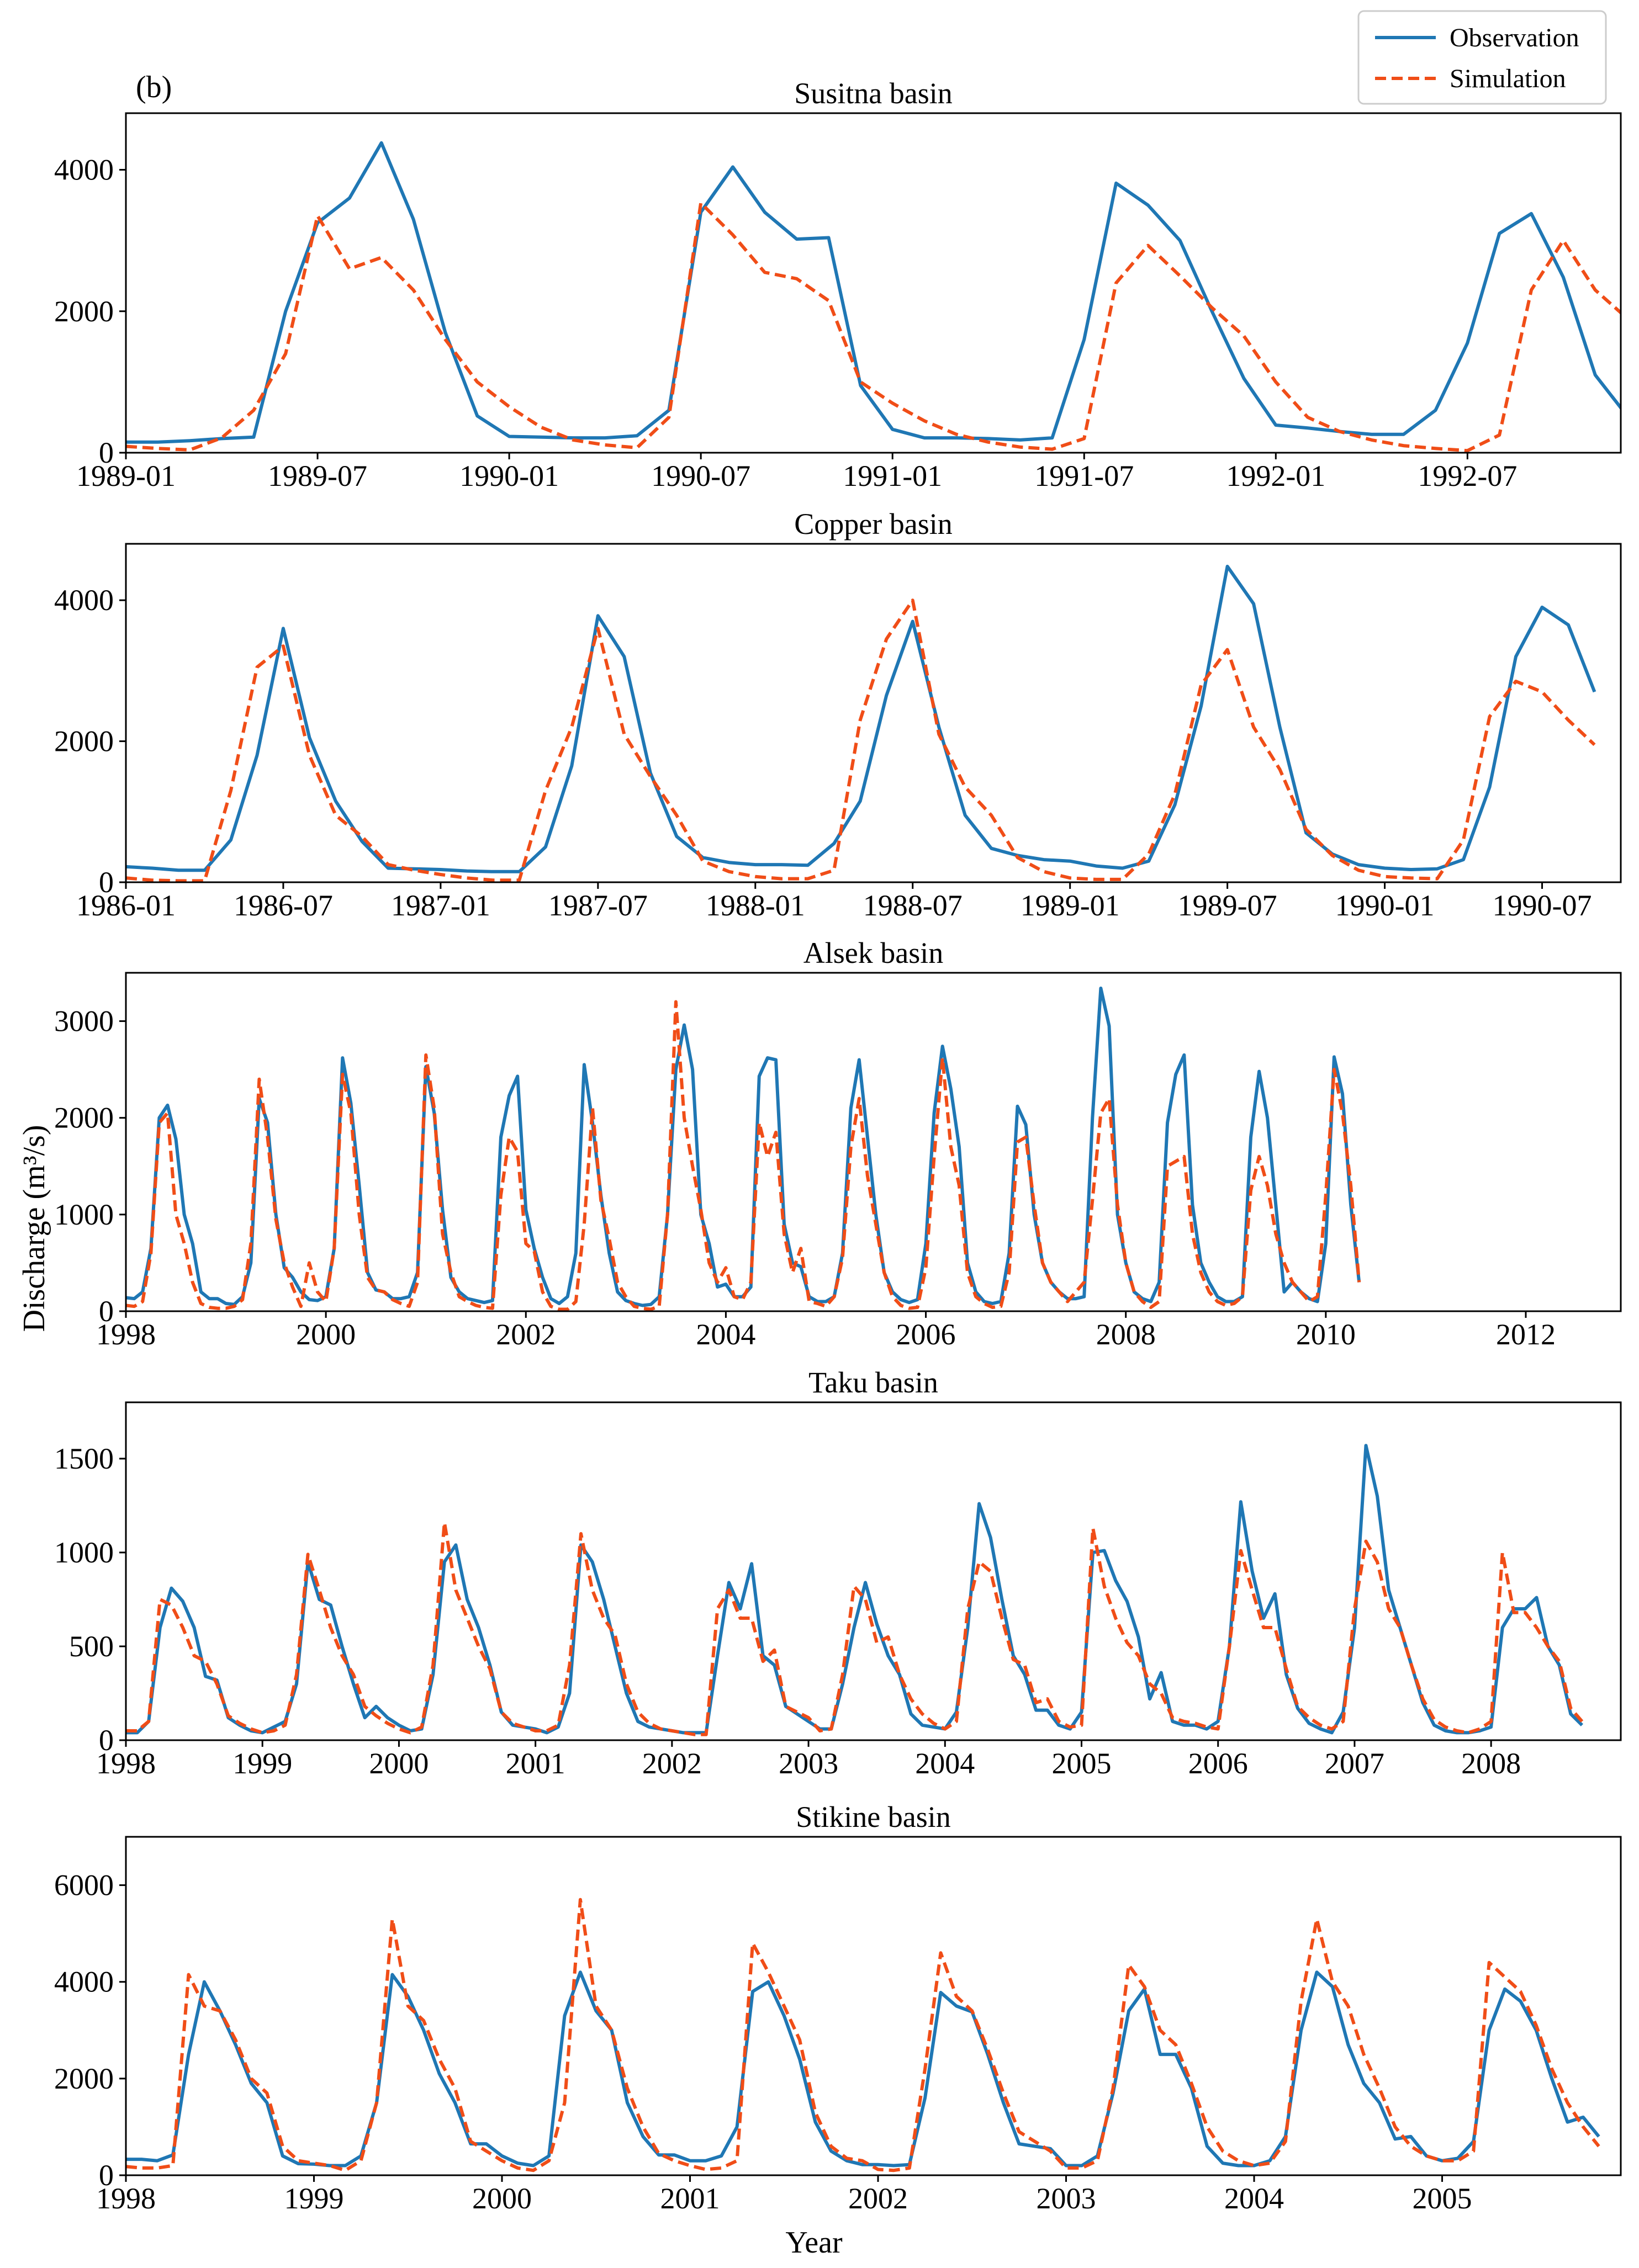 The height and width of the screenshot is (2268, 1639). Describe the element at coordinates (1508, 78) in the screenshot. I see `legend-simulation-label: Simulation` at that location.